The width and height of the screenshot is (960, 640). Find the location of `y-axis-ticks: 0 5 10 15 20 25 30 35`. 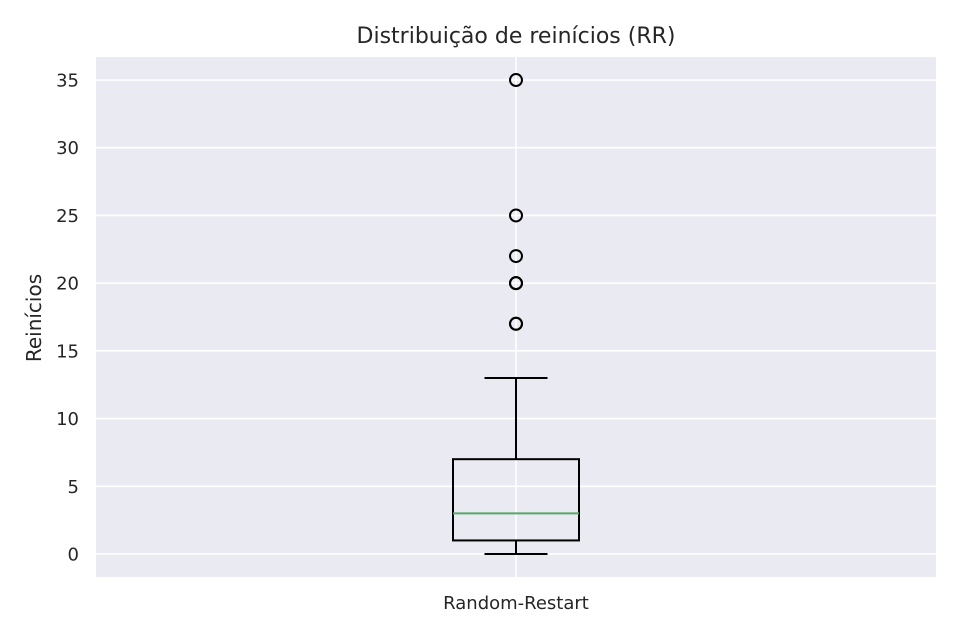

y-axis-ticks: 0 5 10 15 20 25 30 35 is located at coordinates (67, 318).